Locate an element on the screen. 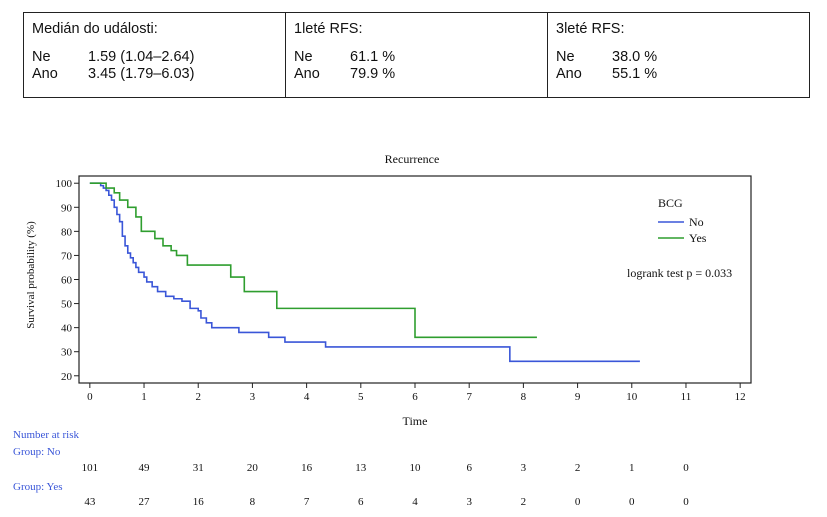  x-tick-label-10: 10 is located at coordinates (632, 397).